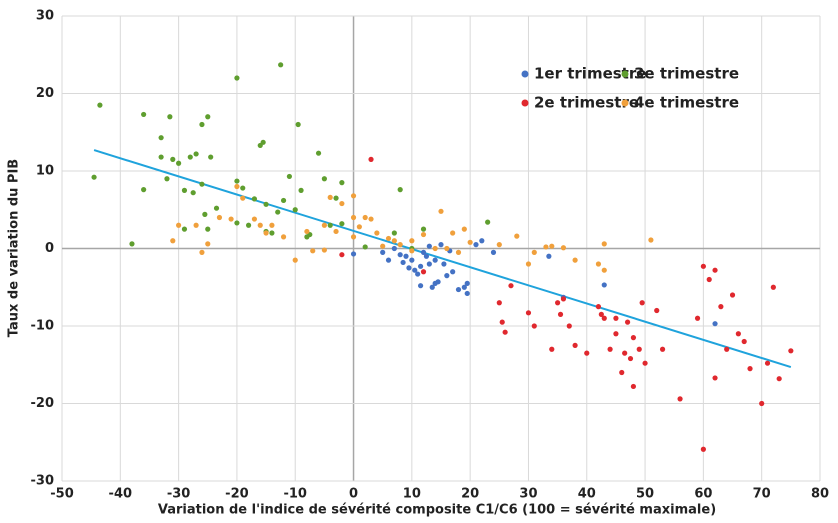 This screenshot has width=838, height=523. I want to click on y-tick-label: -20, so click(43, 403).